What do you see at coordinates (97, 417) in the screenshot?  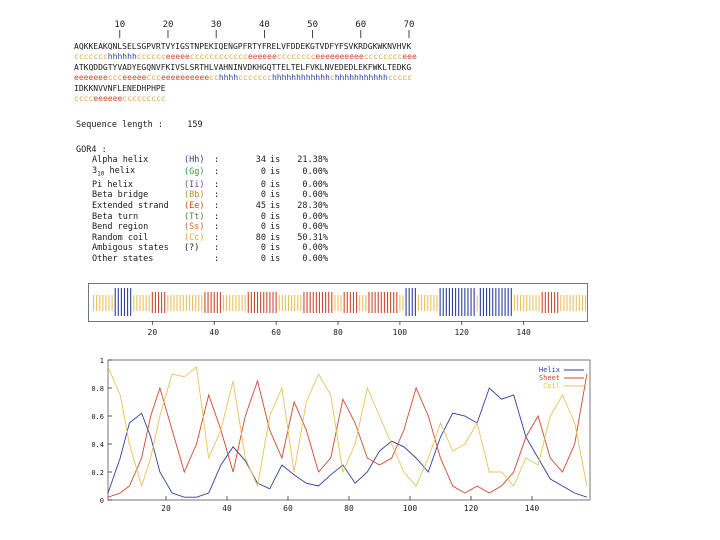 I see `y-tick-label: 0.6` at bounding box center [97, 417].